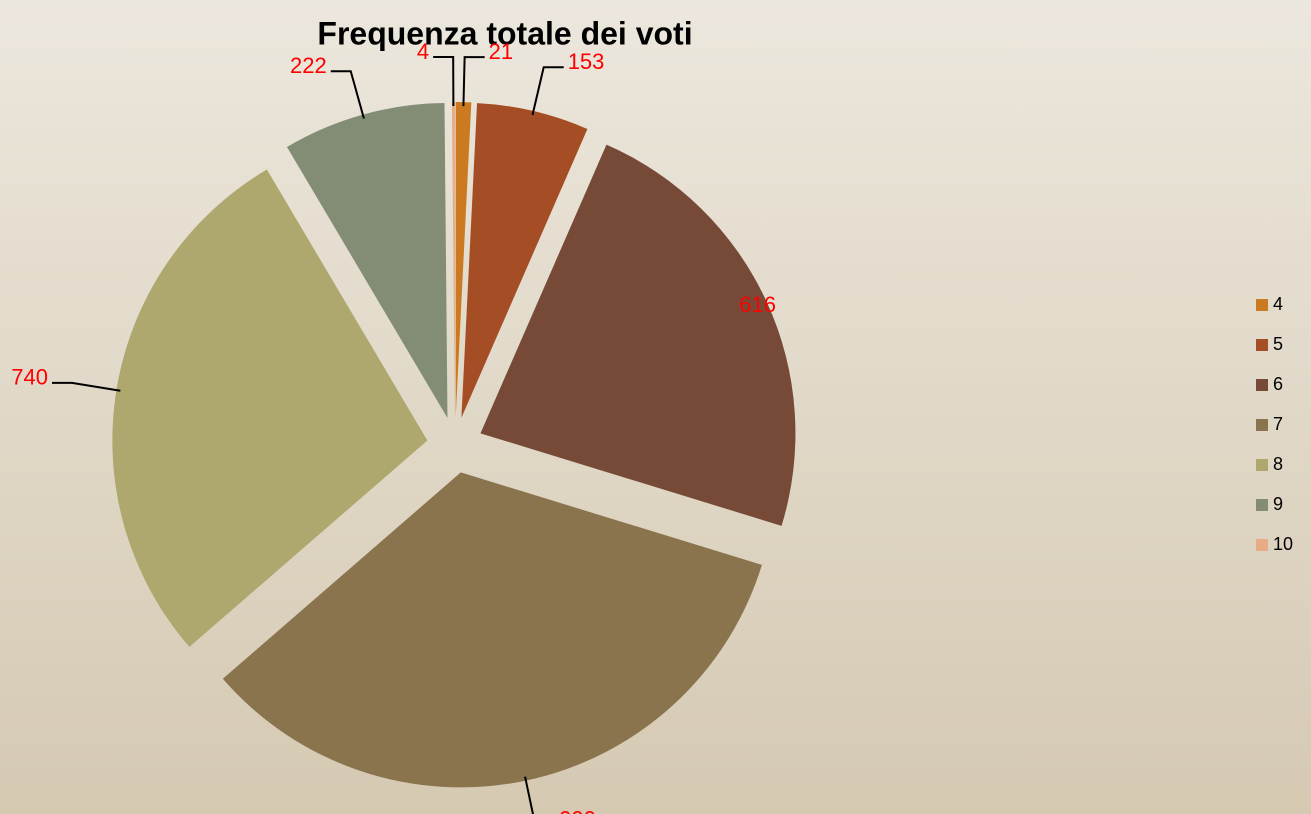 The height and width of the screenshot is (814, 1311). What do you see at coordinates (308, 65) in the screenshot?
I see `data-label: 222` at bounding box center [308, 65].